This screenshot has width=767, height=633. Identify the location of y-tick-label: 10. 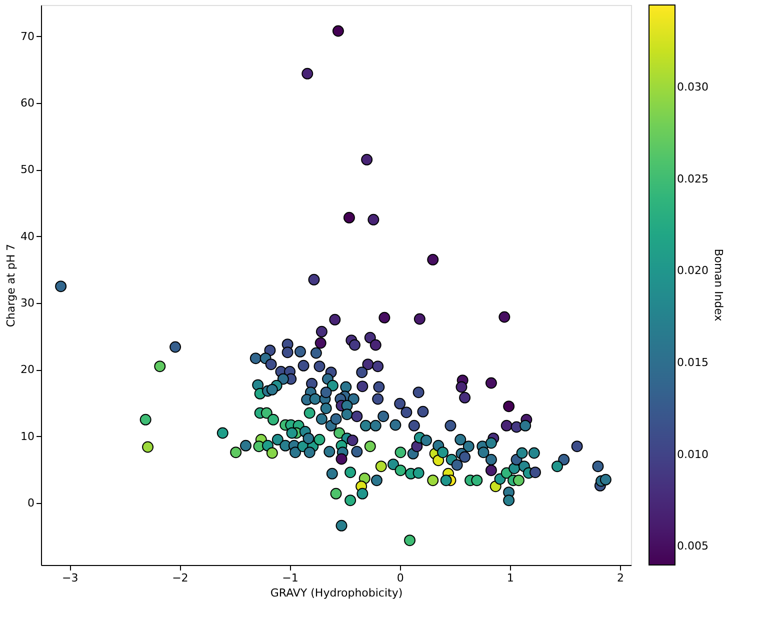
(27, 436).